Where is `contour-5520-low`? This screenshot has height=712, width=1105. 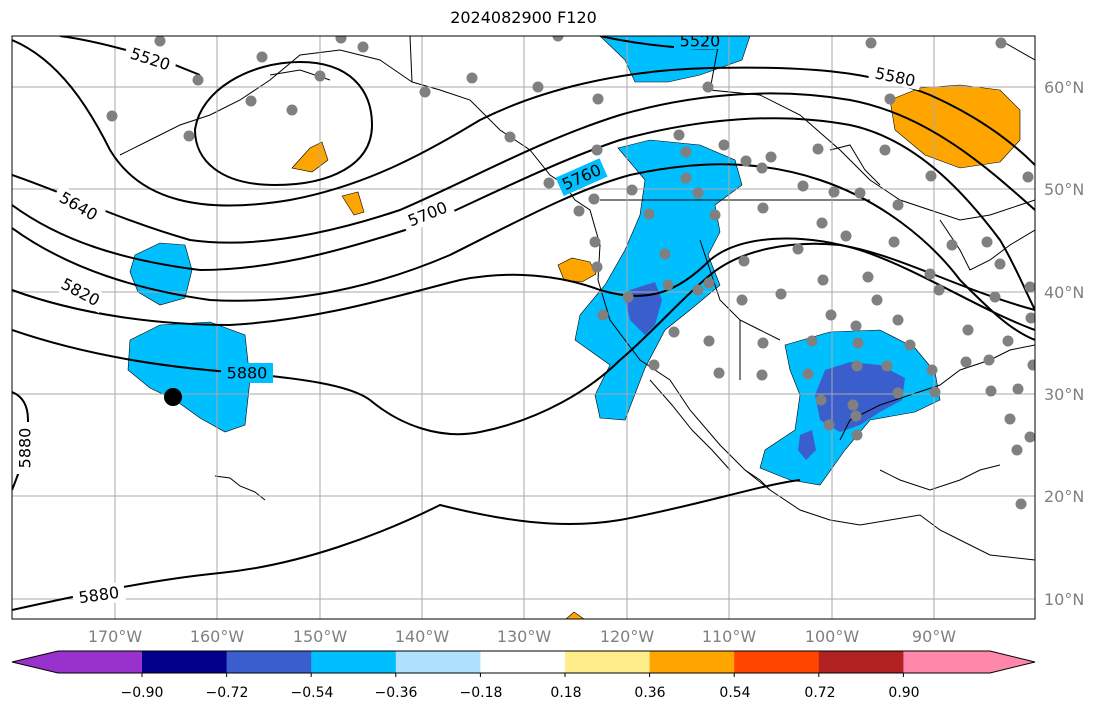 contour-5520-low is located at coordinates (283, 123).